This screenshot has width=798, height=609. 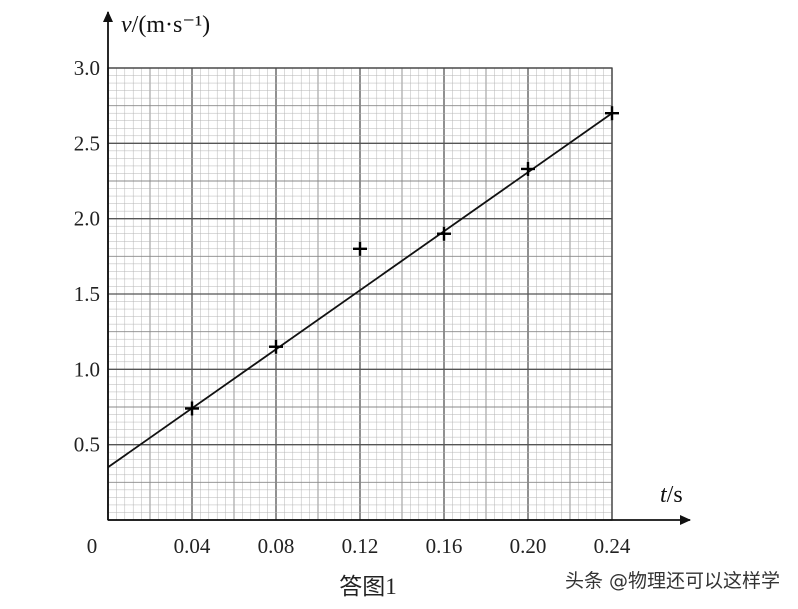 I want to click on y-tick-label: 2.5, so click(x=87, y=143).